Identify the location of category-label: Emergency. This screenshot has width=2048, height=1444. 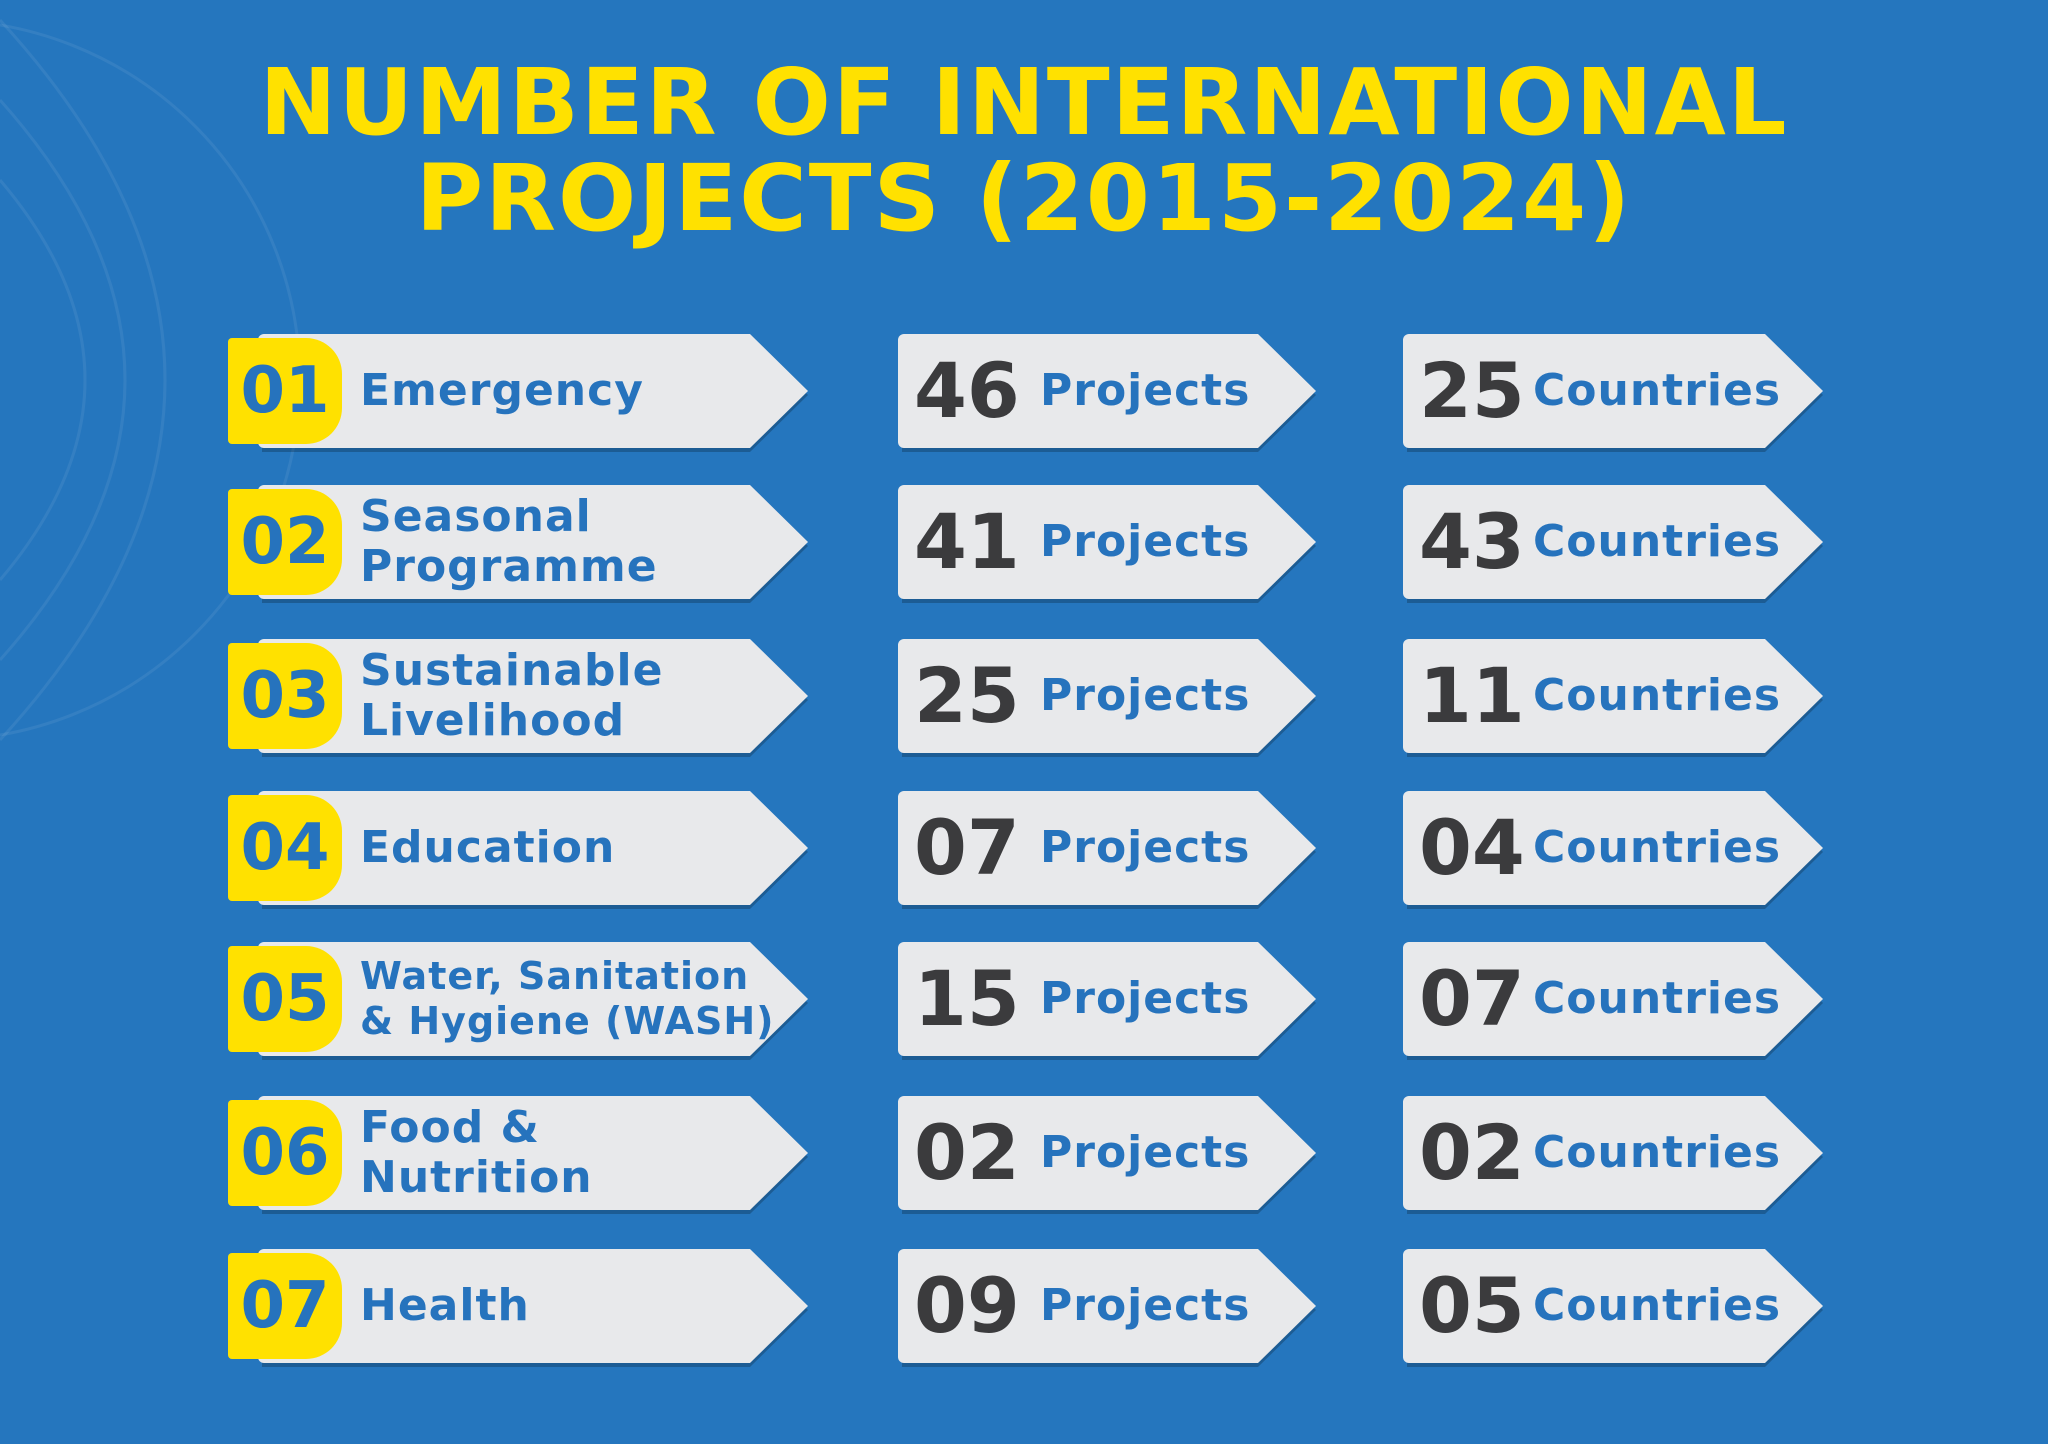
(502, 391).